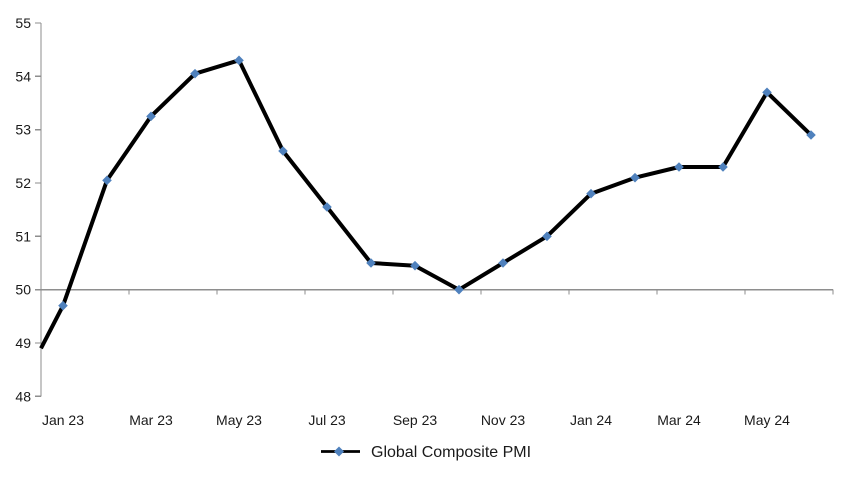 The width and height of the screenshot is (852, 481). I want to click on x-axis-tick-label: Mar 24, so click(679, 420).